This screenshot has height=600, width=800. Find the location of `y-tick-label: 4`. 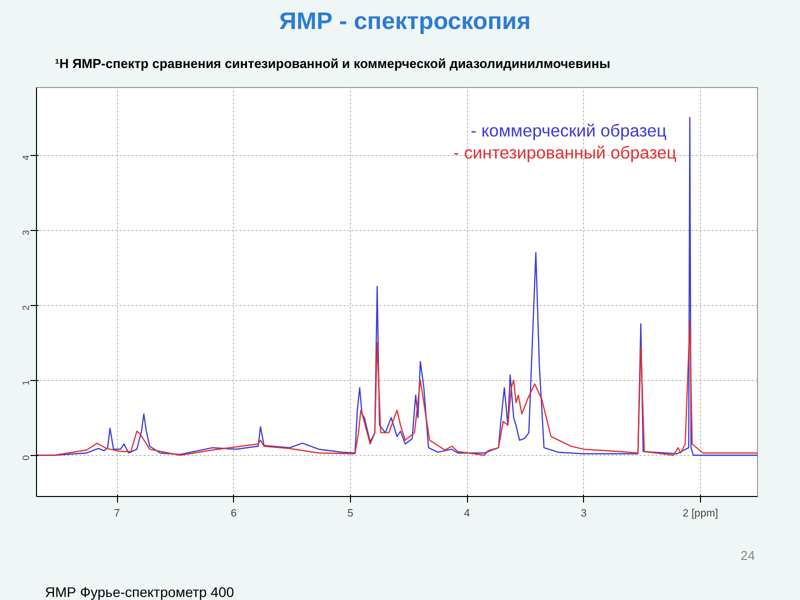

y-tick-label: 4 is located at coordinates (26, 157).